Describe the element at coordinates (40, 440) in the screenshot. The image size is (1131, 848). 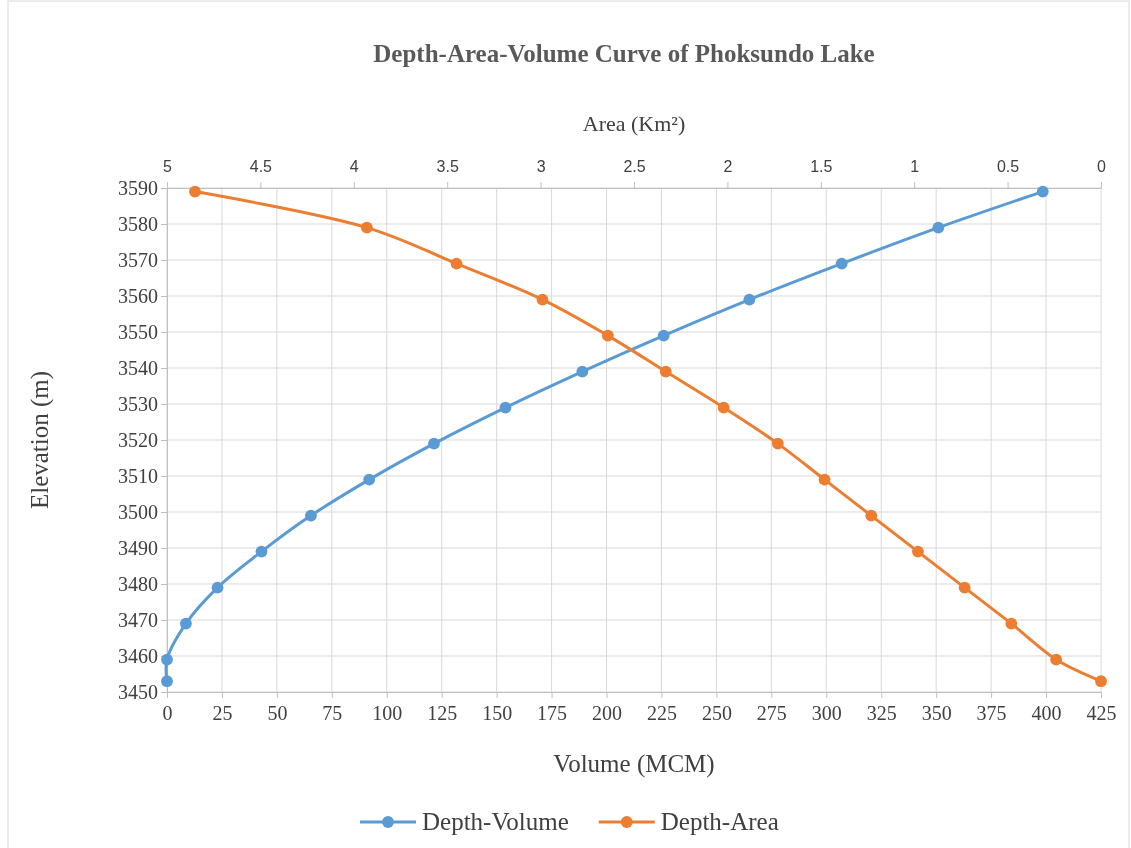
I see `y-axis-title: Elevation (m)` at that location.